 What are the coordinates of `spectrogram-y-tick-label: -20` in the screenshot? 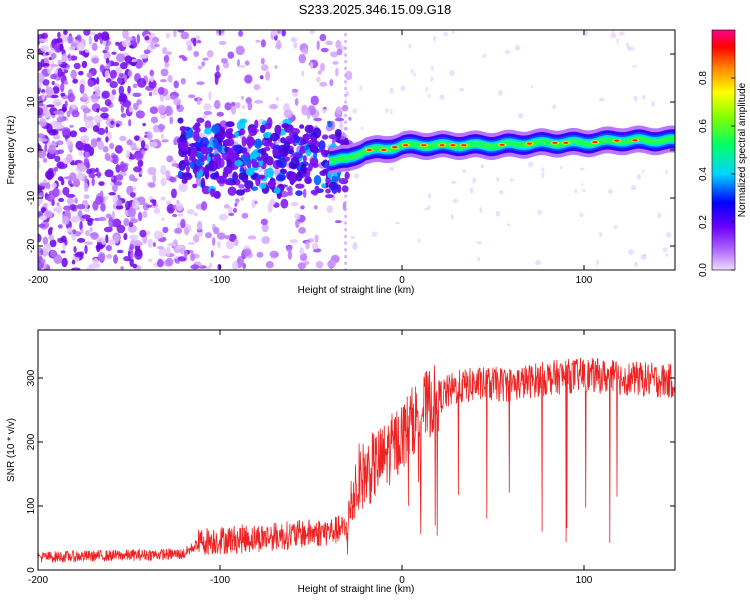 It's located at (31, 245).